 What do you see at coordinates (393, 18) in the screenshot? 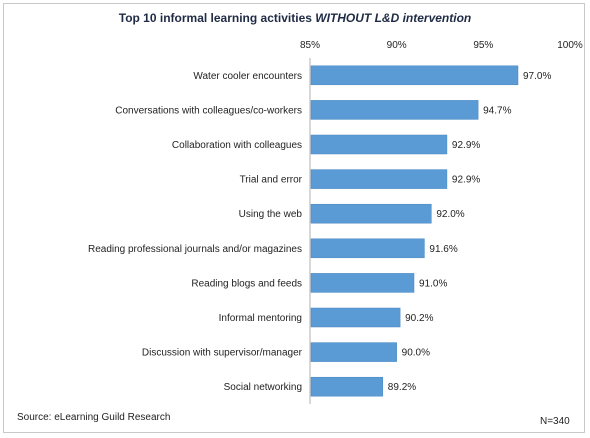
I see `chart-title-emphasis: WITHOUT L&D intervention` at bounding box center [393, 18].